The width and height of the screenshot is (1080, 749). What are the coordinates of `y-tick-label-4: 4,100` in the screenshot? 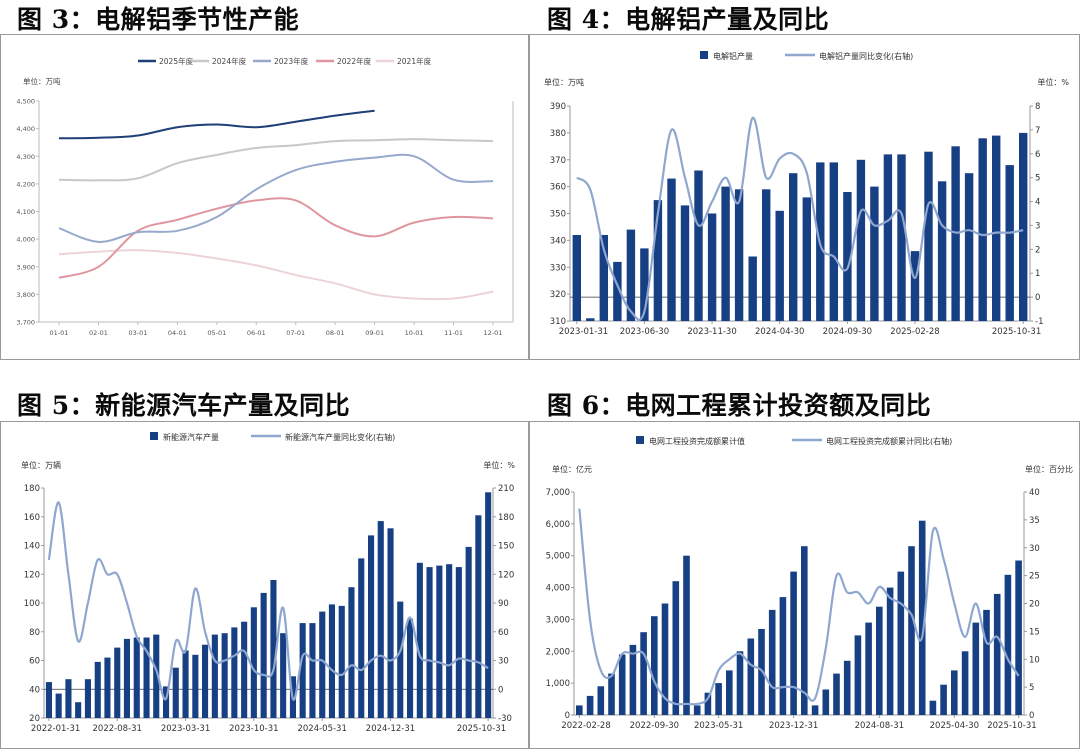 It's located at (25, 212).